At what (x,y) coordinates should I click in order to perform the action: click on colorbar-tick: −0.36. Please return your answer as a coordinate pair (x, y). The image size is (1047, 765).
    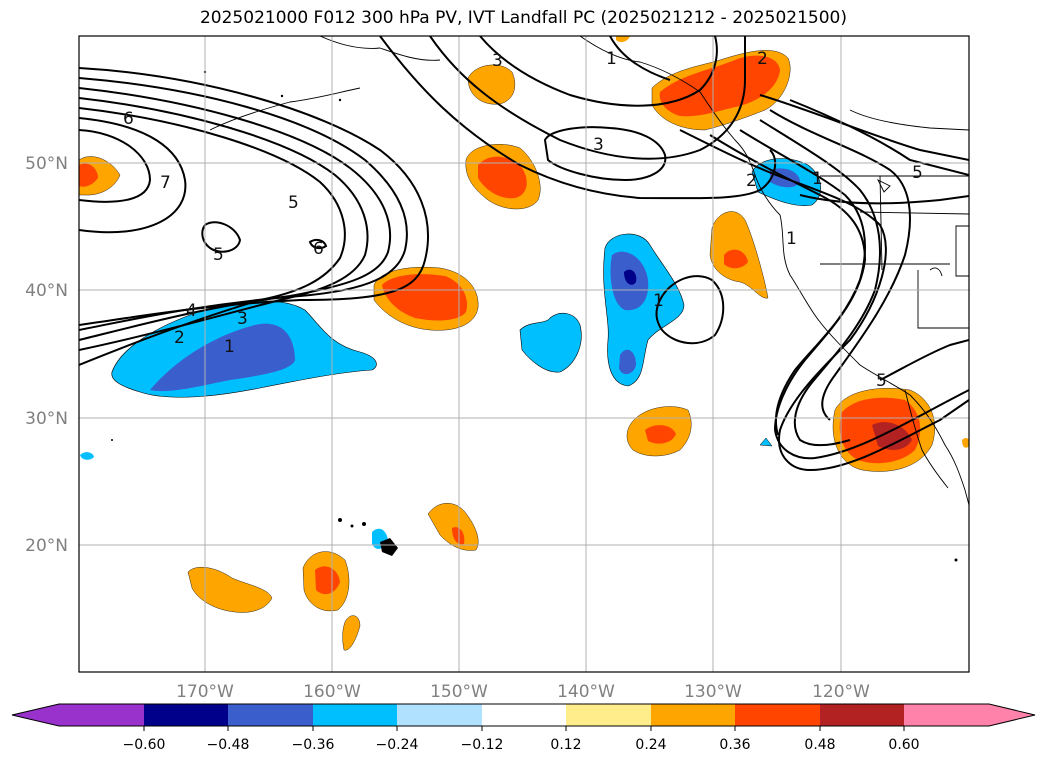
    Looking at the image, I should click on (313, 745).